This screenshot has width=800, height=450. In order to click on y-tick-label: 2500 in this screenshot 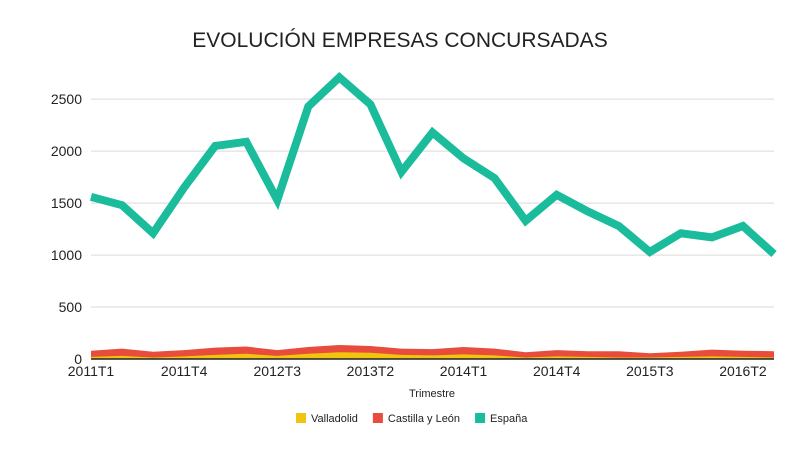, I will do `click(66, 99)`.